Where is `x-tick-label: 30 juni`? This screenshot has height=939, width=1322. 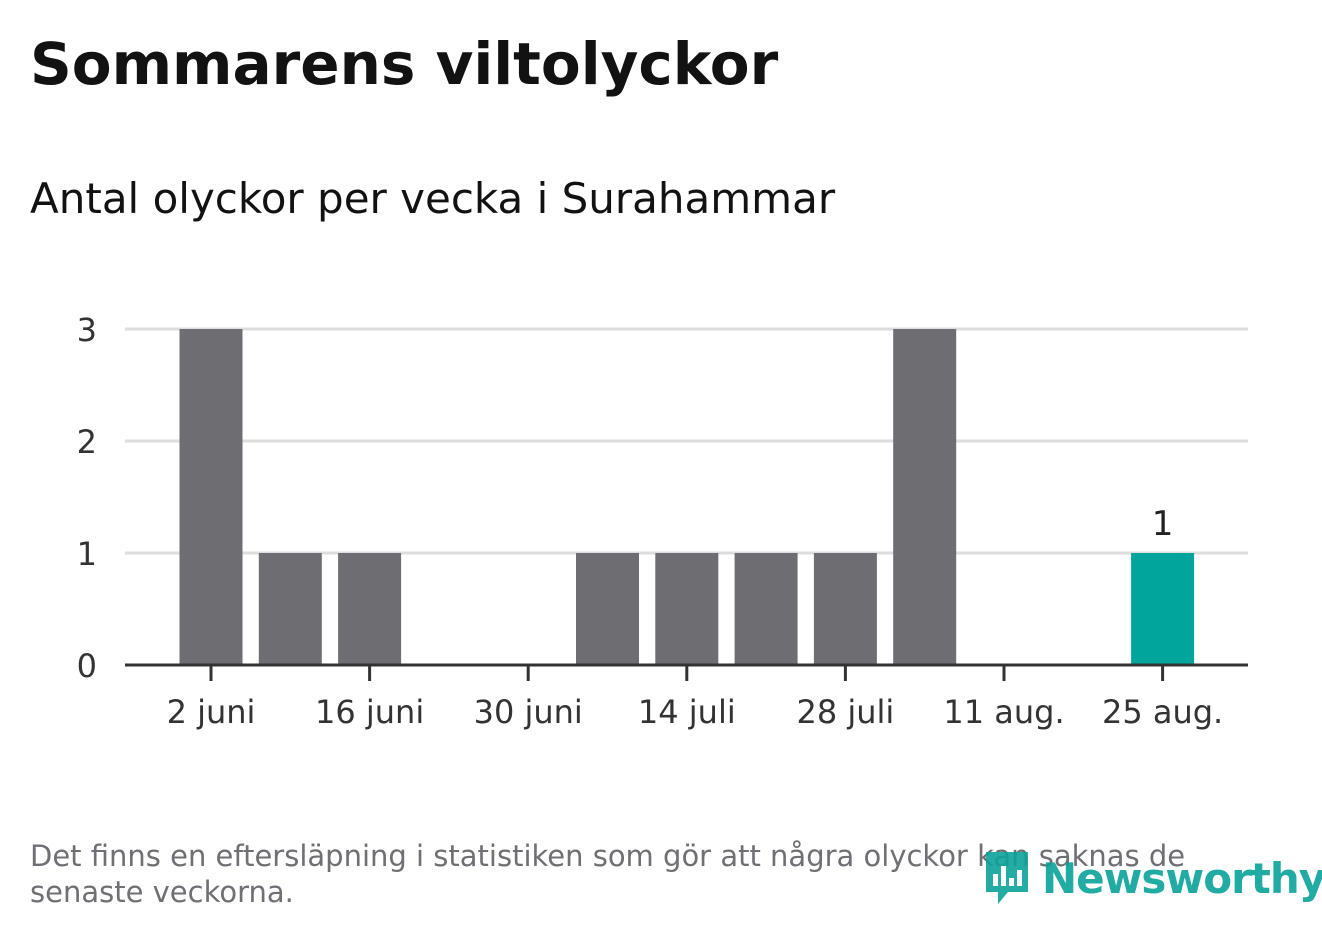
x-tick-label: 30 juni is located at coordinates (528, 712).